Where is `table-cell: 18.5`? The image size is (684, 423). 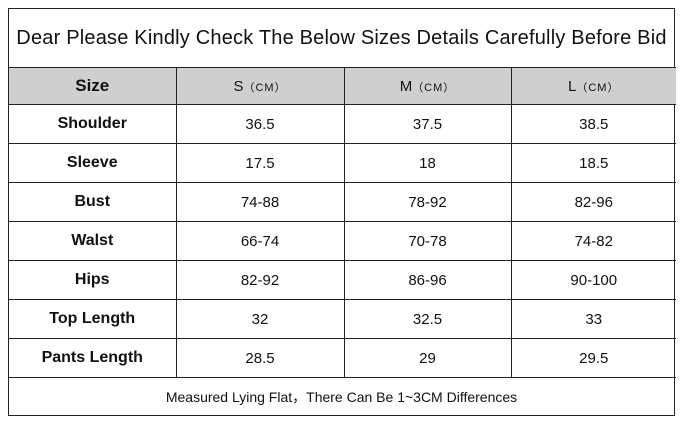
table-cell: 18.5 is located at coordinates (593, 163).